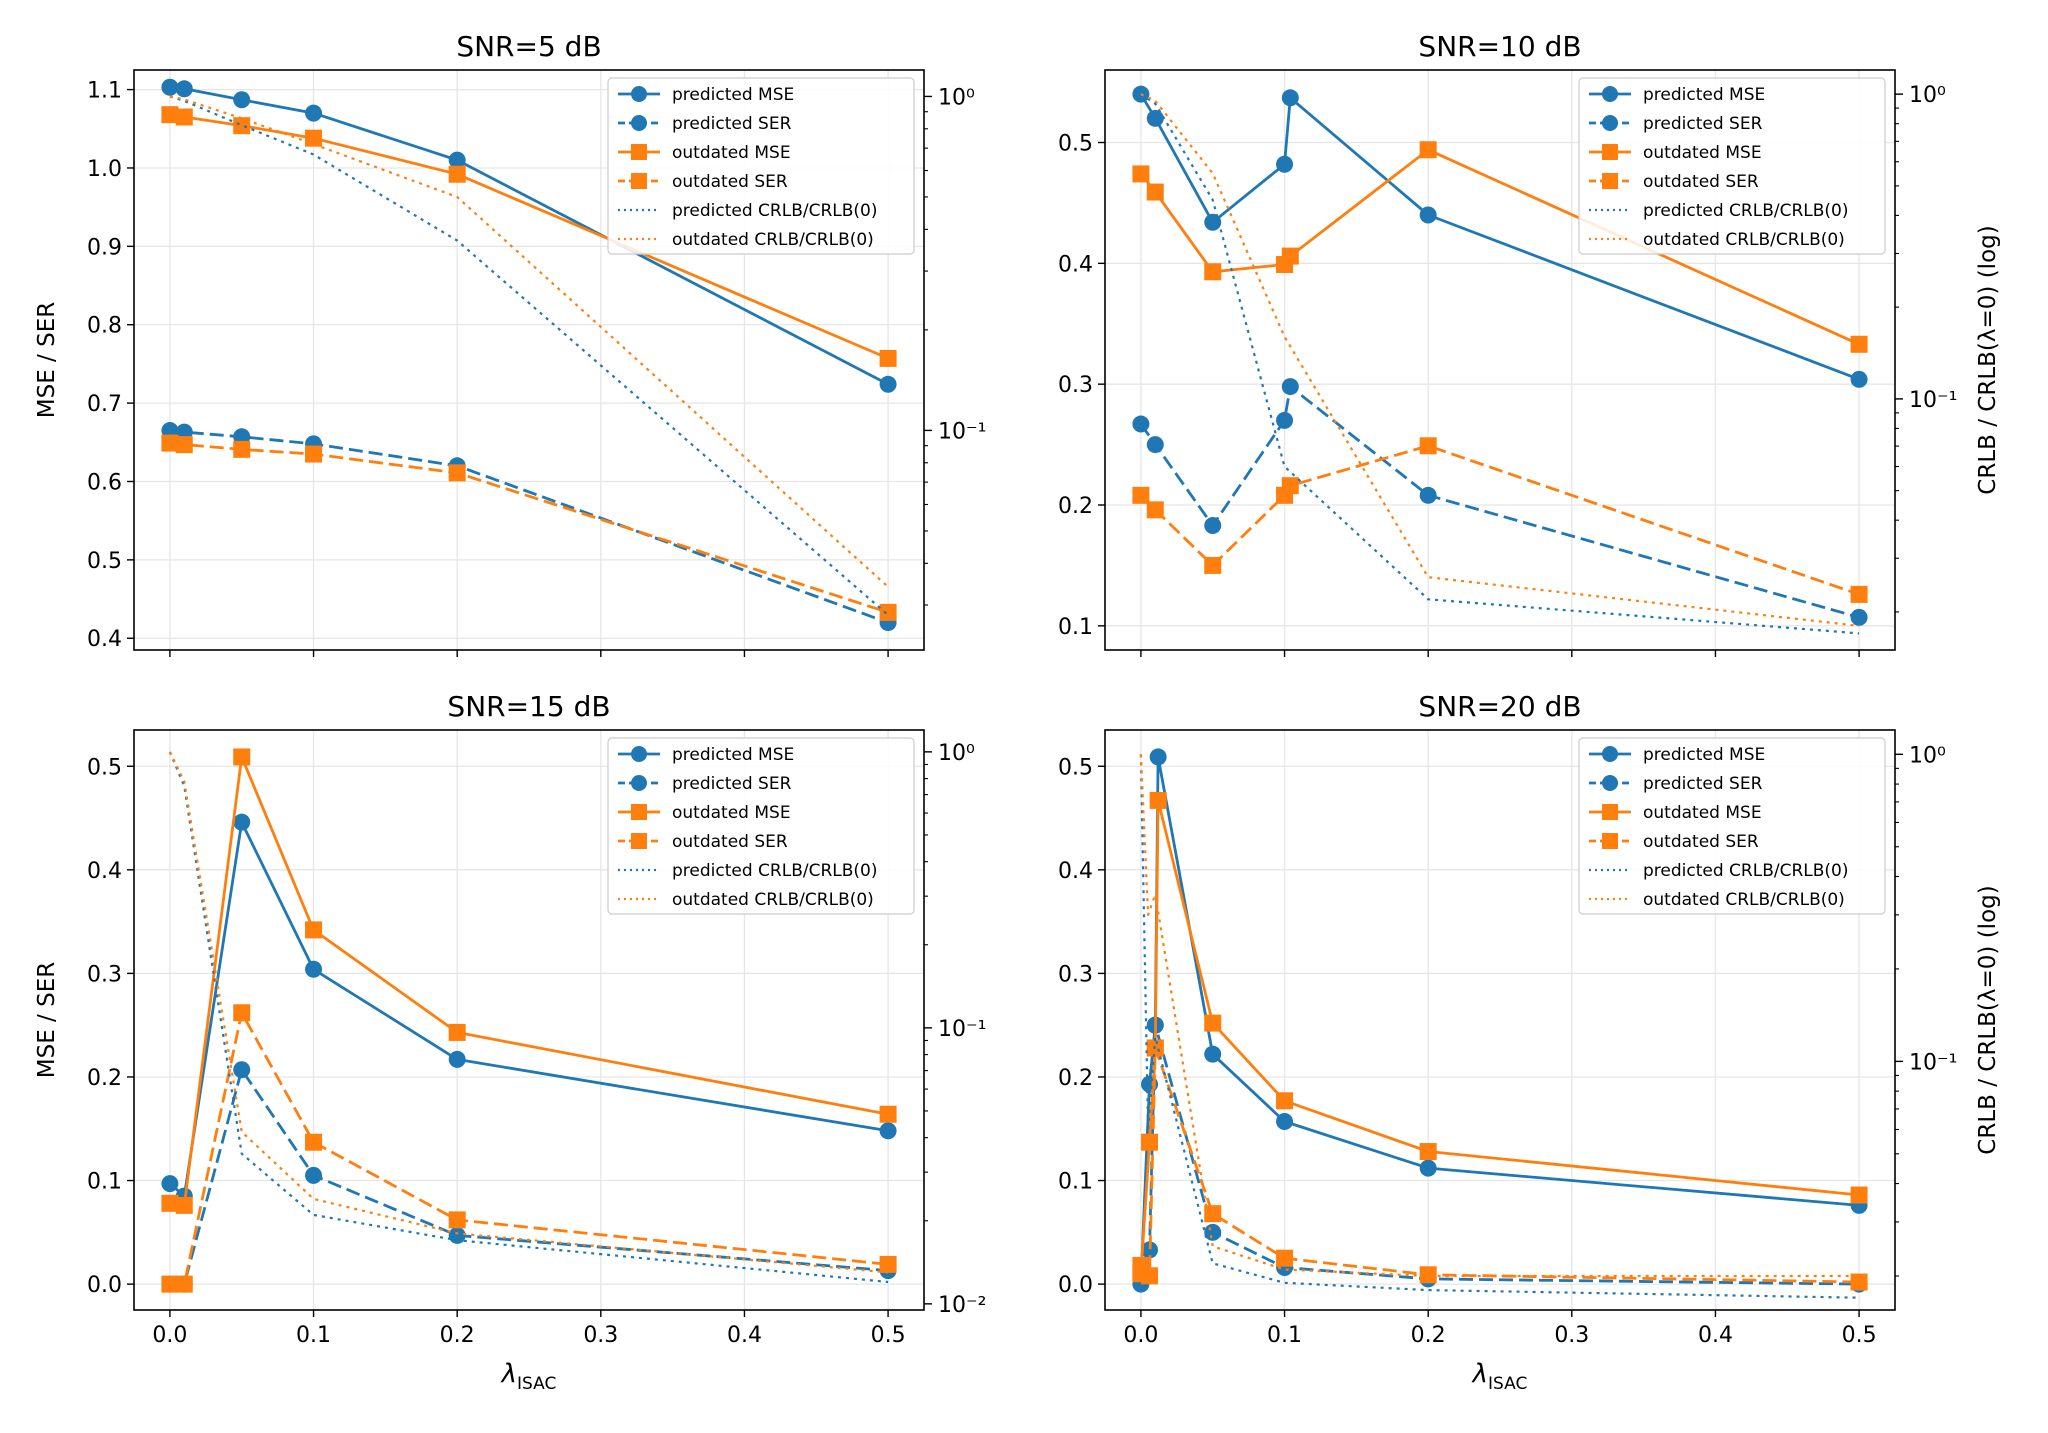 This screenshot has height=1433, width=2048. I want to click on x-tick-label: 0.1, so click(1284, 1335).